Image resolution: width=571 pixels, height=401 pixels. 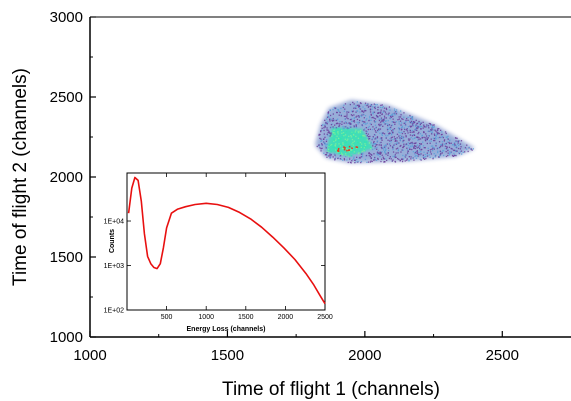 I want to click on inset-x-tick-label: 1500, so click(x=246, y=317).